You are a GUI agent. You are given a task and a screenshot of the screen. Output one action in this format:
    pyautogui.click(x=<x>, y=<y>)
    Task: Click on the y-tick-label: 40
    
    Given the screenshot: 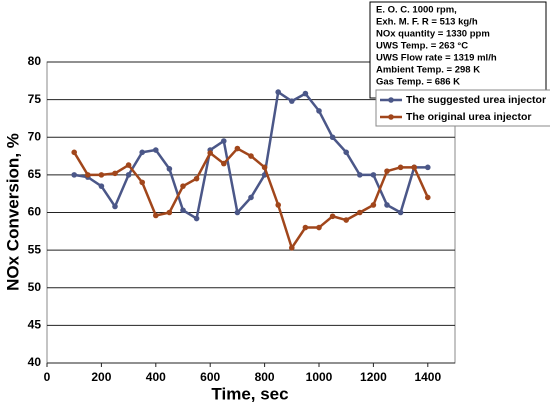 What is the action you would take?
    pyautogui.click(x=35, y=362)
    